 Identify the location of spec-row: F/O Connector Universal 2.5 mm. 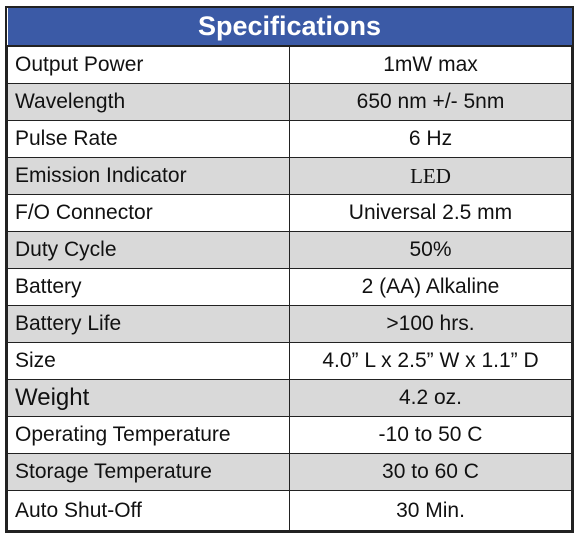
(289, 213).